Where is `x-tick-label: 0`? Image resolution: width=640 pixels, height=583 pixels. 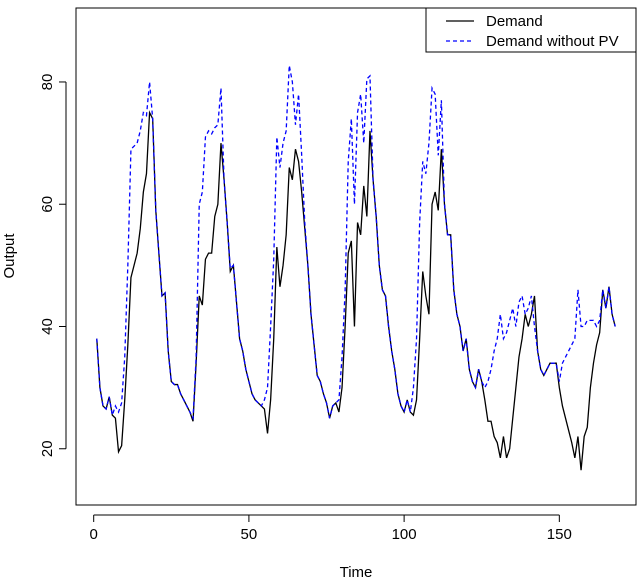 x-tick-label: 0 is located at coordinates (94, 534).